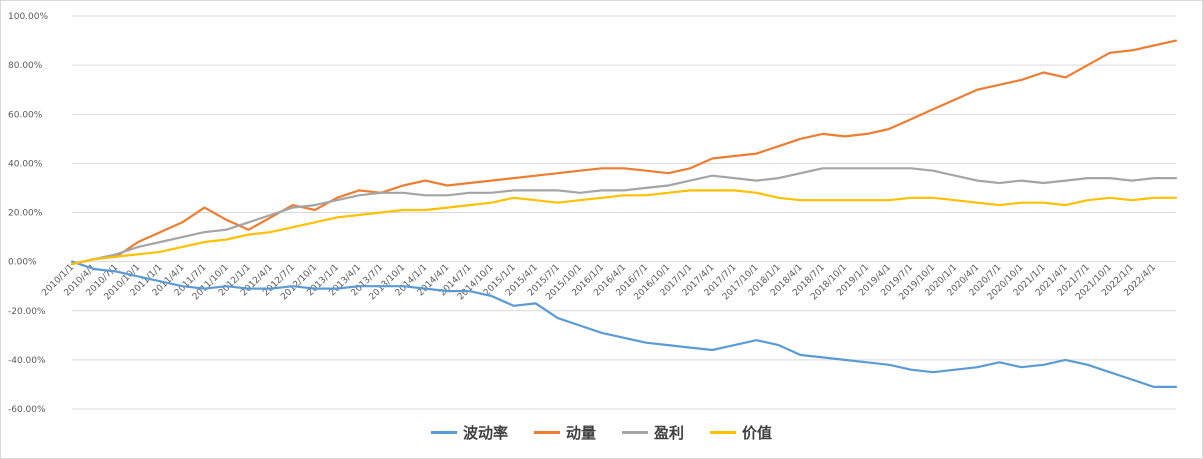 This screenshot has height=459, width=1203. What do you see at coordinates (22, 263) in the screenshot?
I see `y-tick-label: 0.00%` at bounding box center [22, 263].